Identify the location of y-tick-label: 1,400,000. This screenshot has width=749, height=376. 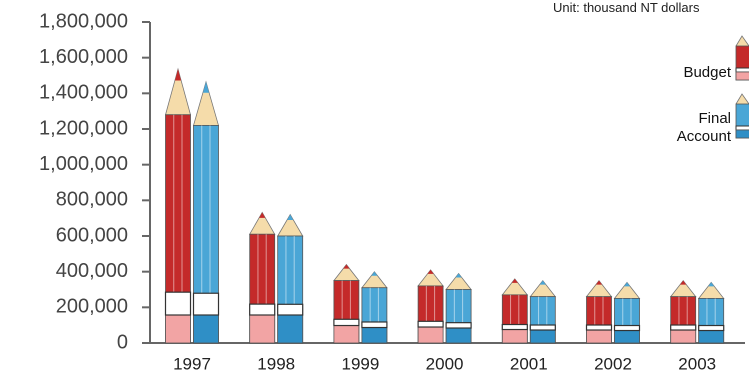
(83, 93).